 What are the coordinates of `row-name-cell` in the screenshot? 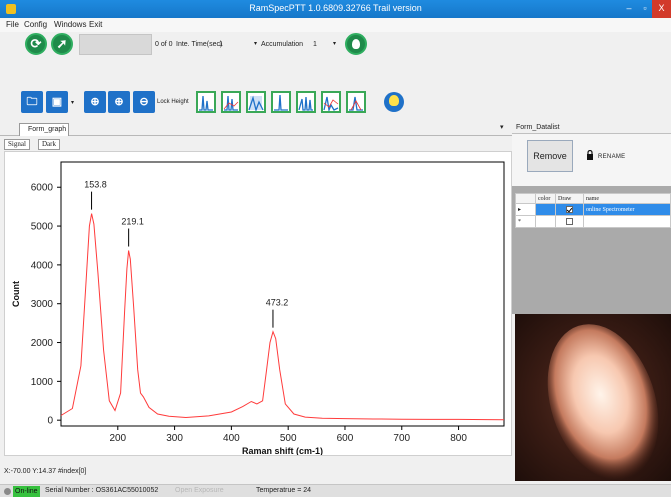 It's located at (627, 221).